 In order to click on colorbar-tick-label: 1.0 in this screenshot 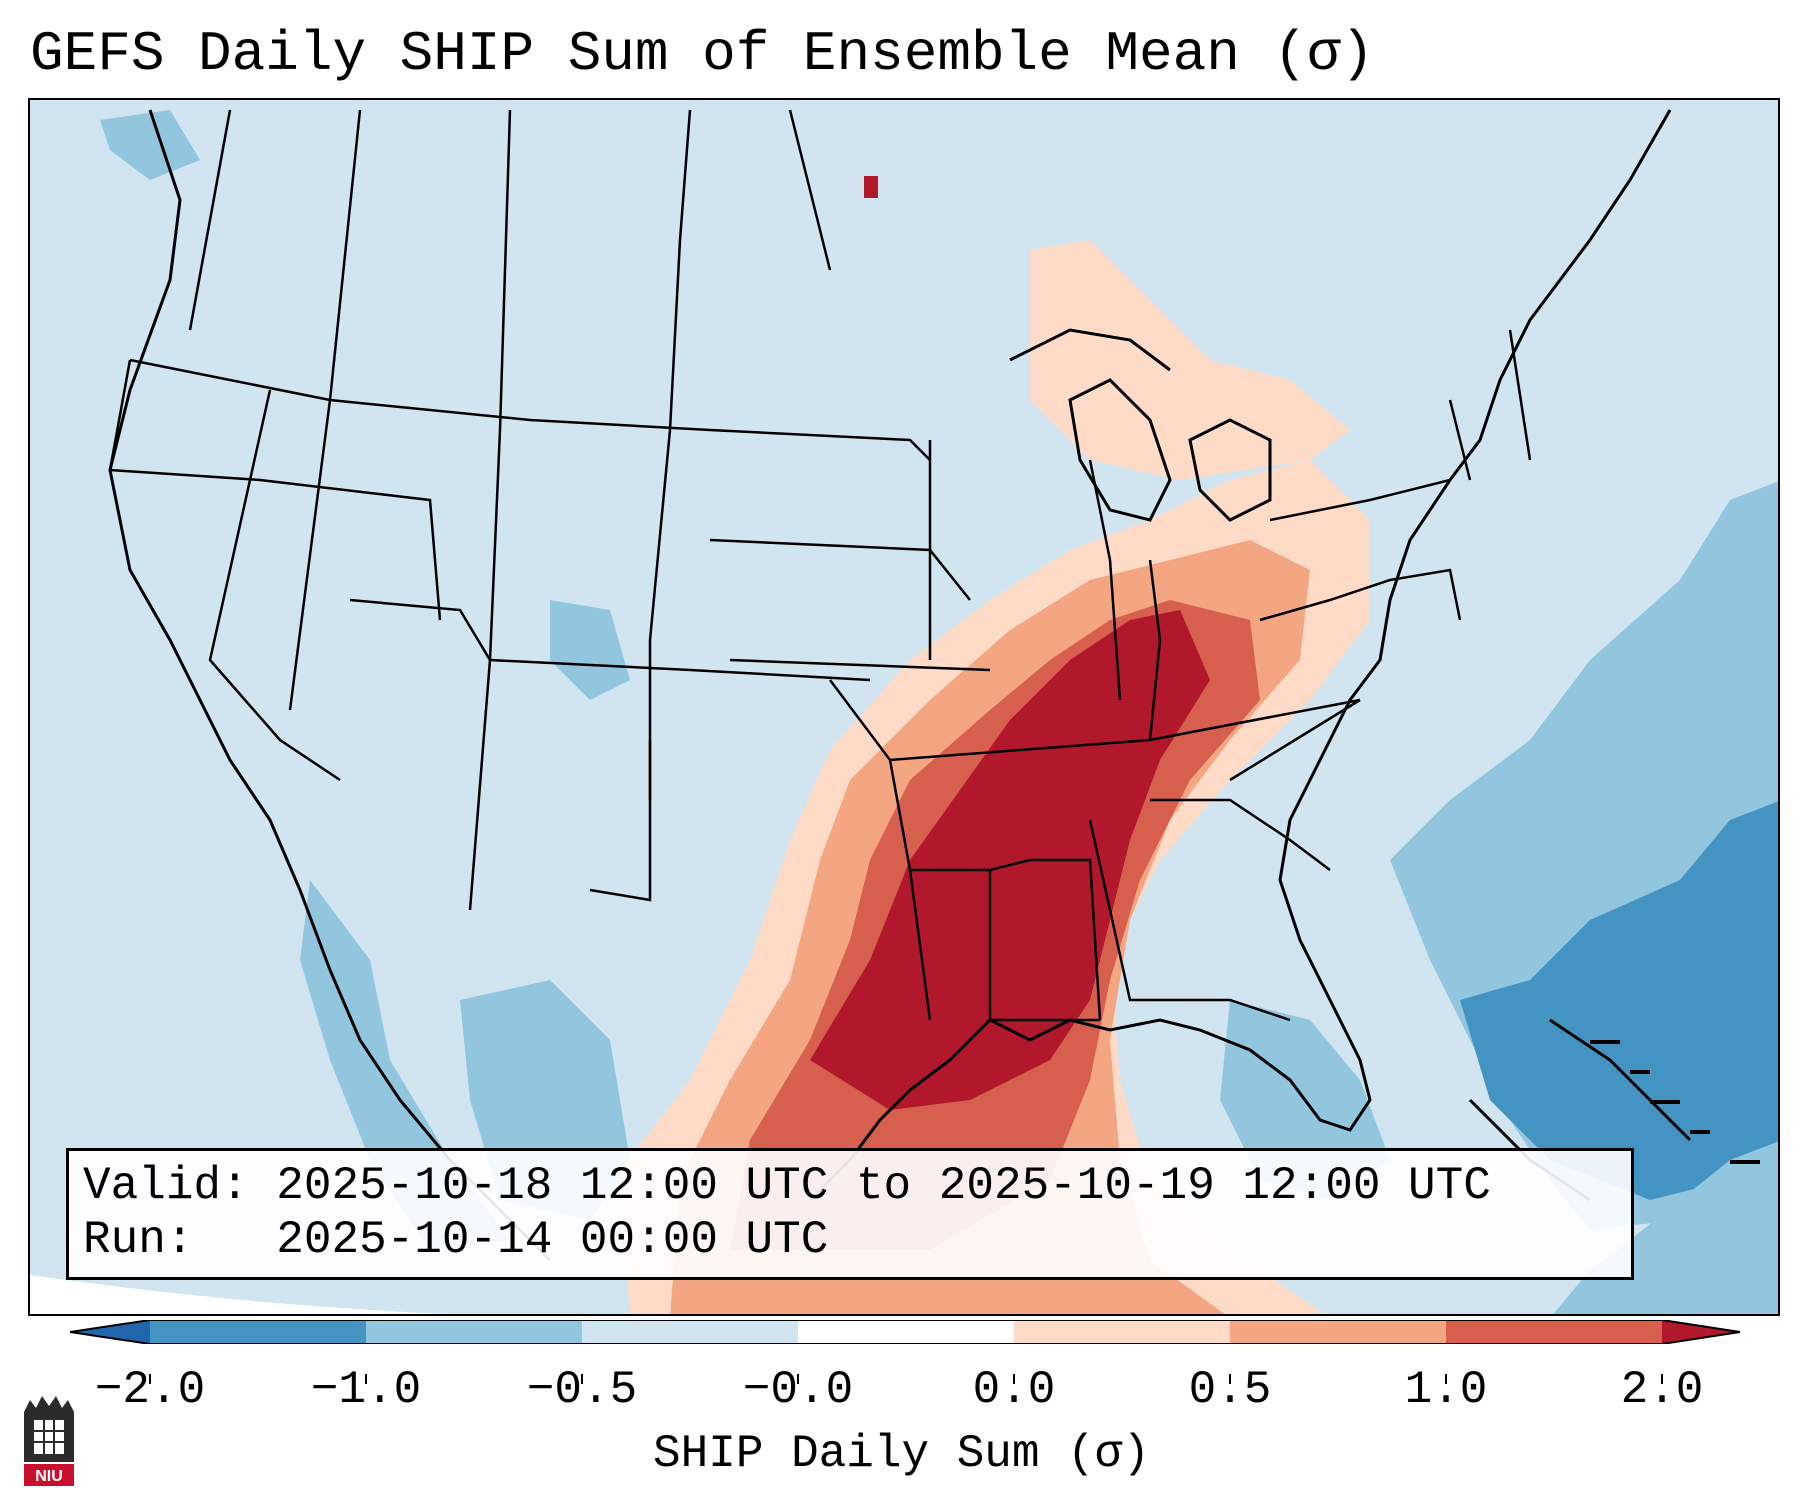, I will do `click(1446, 1390)`.